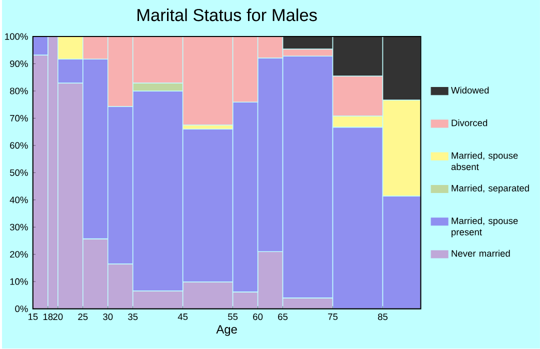 This screenshot has width=540, height=349. What do you see at coordinates (16, 36) in the screenshot?
I see `y-tick-label: 100%` at bounding box center [16, 36].